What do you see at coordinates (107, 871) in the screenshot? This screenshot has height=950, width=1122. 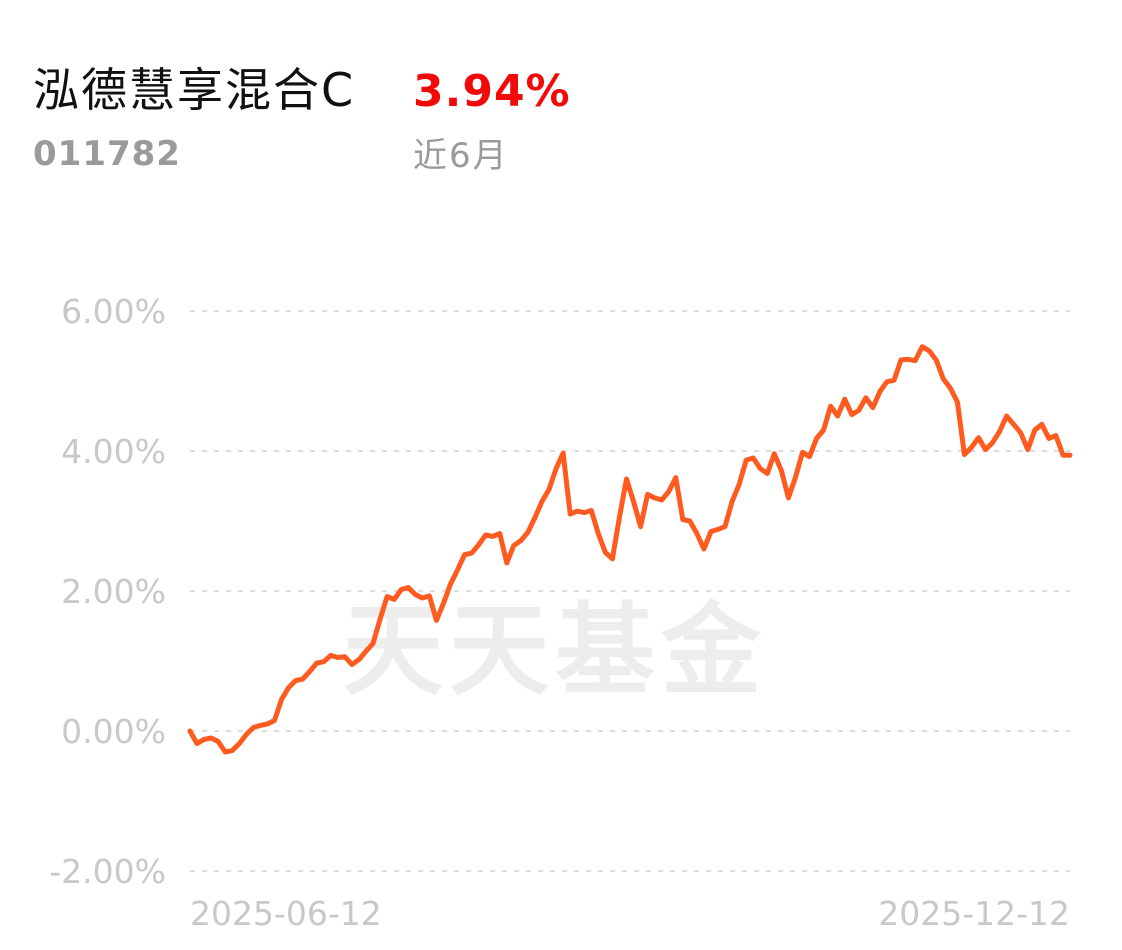 I see `y-tick-label: -2.00%` at bounding box center [107, 871].